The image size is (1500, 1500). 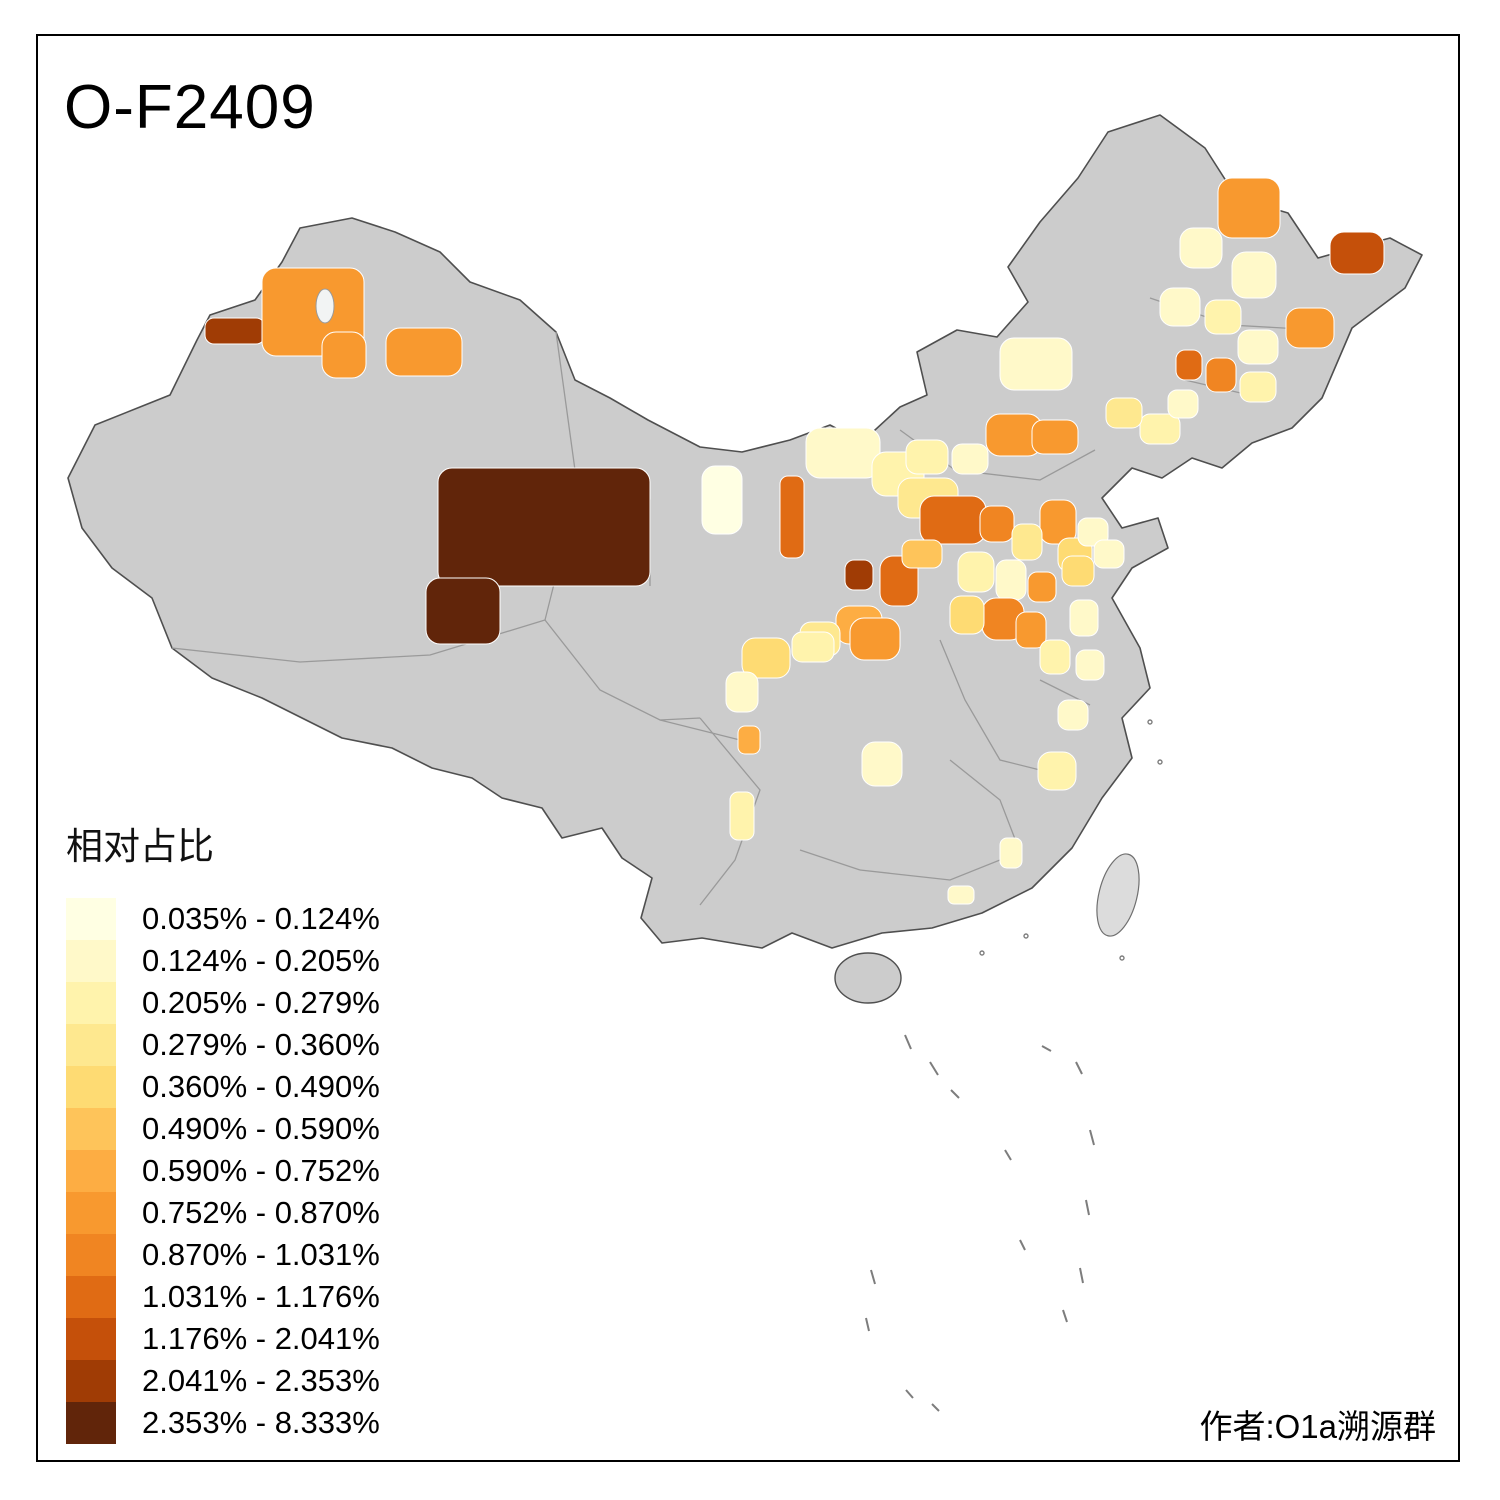 I want to click on legend-item: 0.752% - 0.870%, so click(x=286, y=1213).